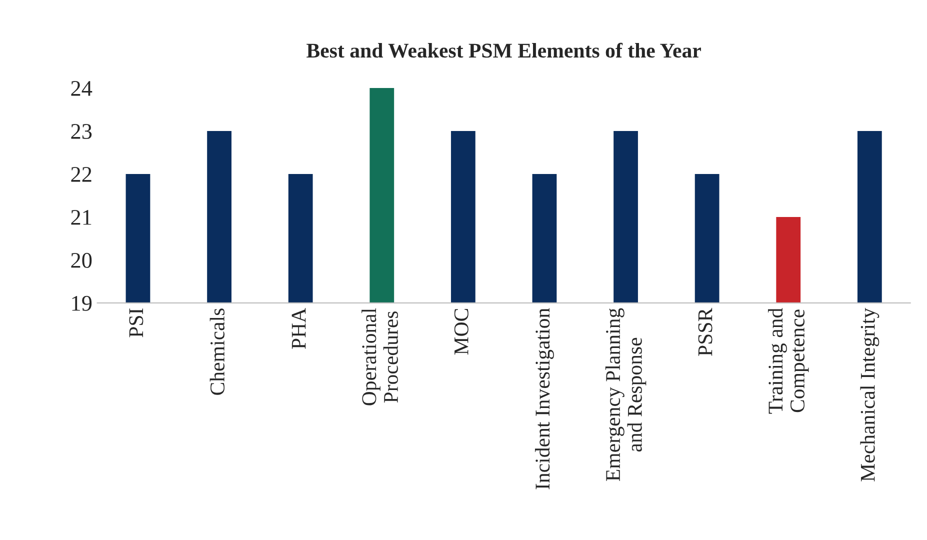 The image size is (927, 540). What do you see at coordinates (217, 351) in the screenshot?
I see `x-tick-label: Chemicals` at bounding box center [217, 351].